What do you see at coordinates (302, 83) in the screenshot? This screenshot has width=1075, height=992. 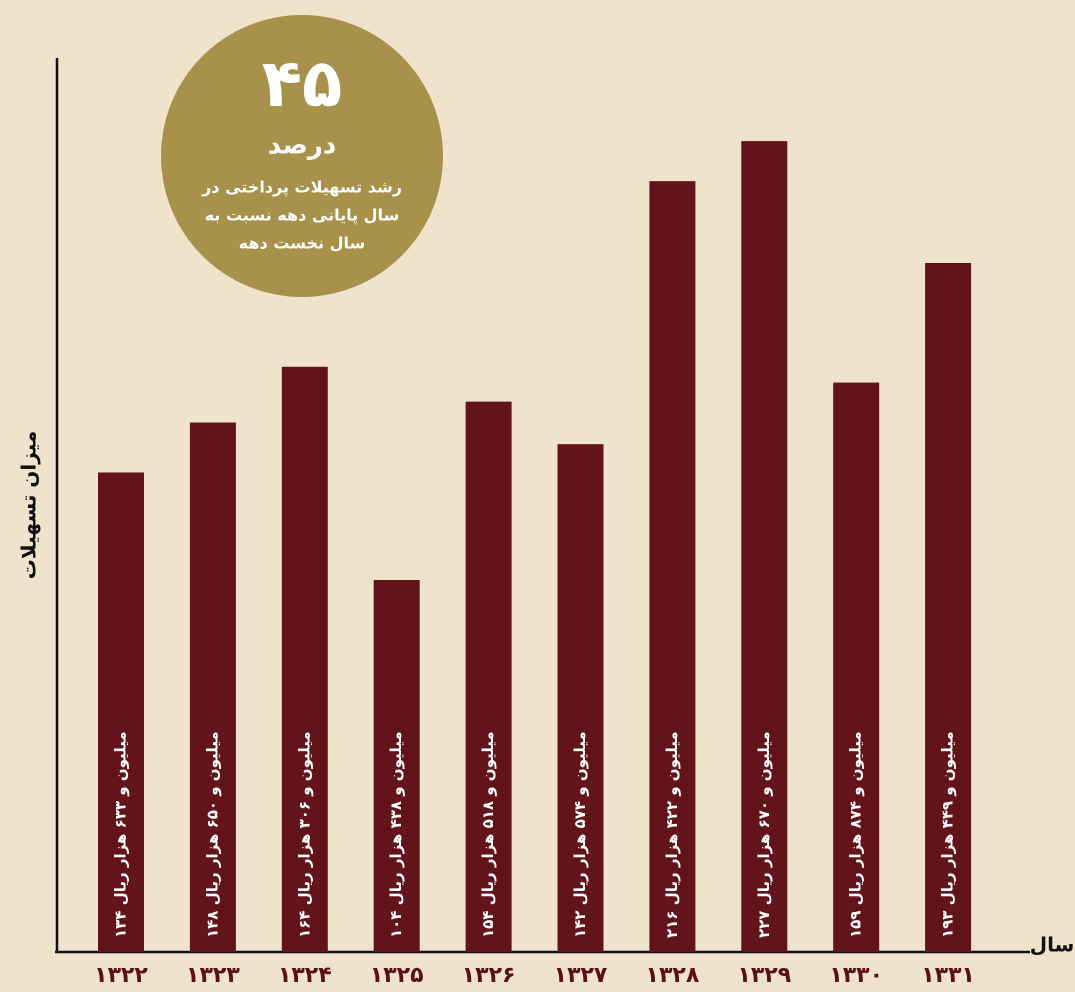 I see `annotation-number: ۴۵` at bounding box center [302, 83].